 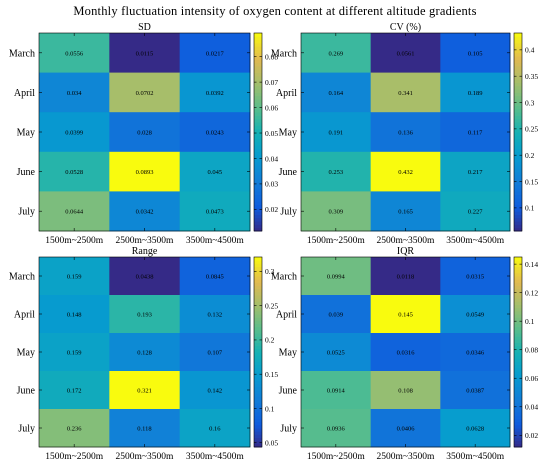 What do you see at coordinates (475, 315) in the screenshot?
I see `cell-value-label: 0.0549` at bounding box center [475, 315].